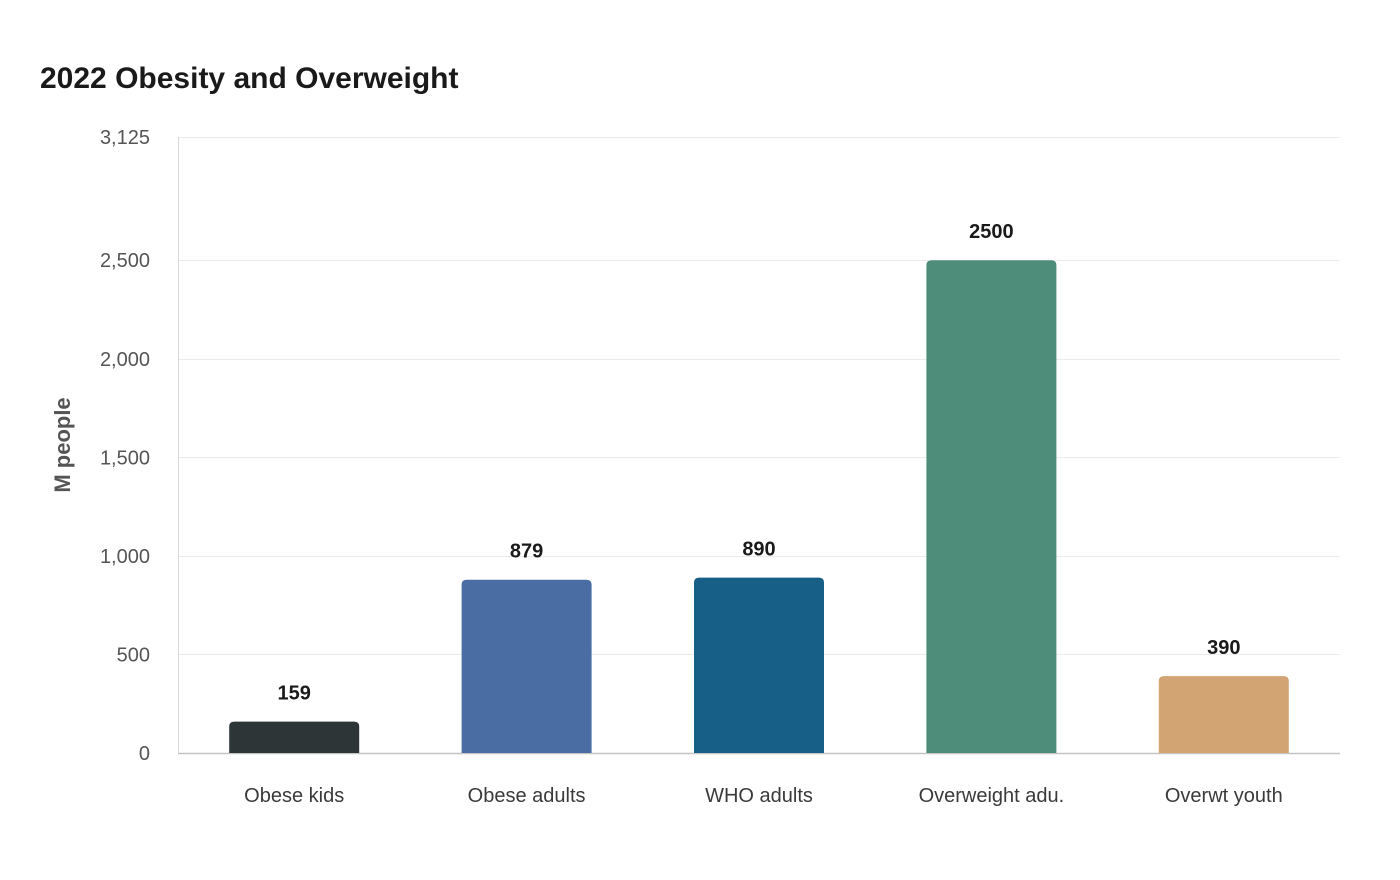 This screenshot has width=1400, height=880. What do you see at coordinates (294, 694) in the screenshot?
I see `data-label: 159` at bounding box center [294, 694].